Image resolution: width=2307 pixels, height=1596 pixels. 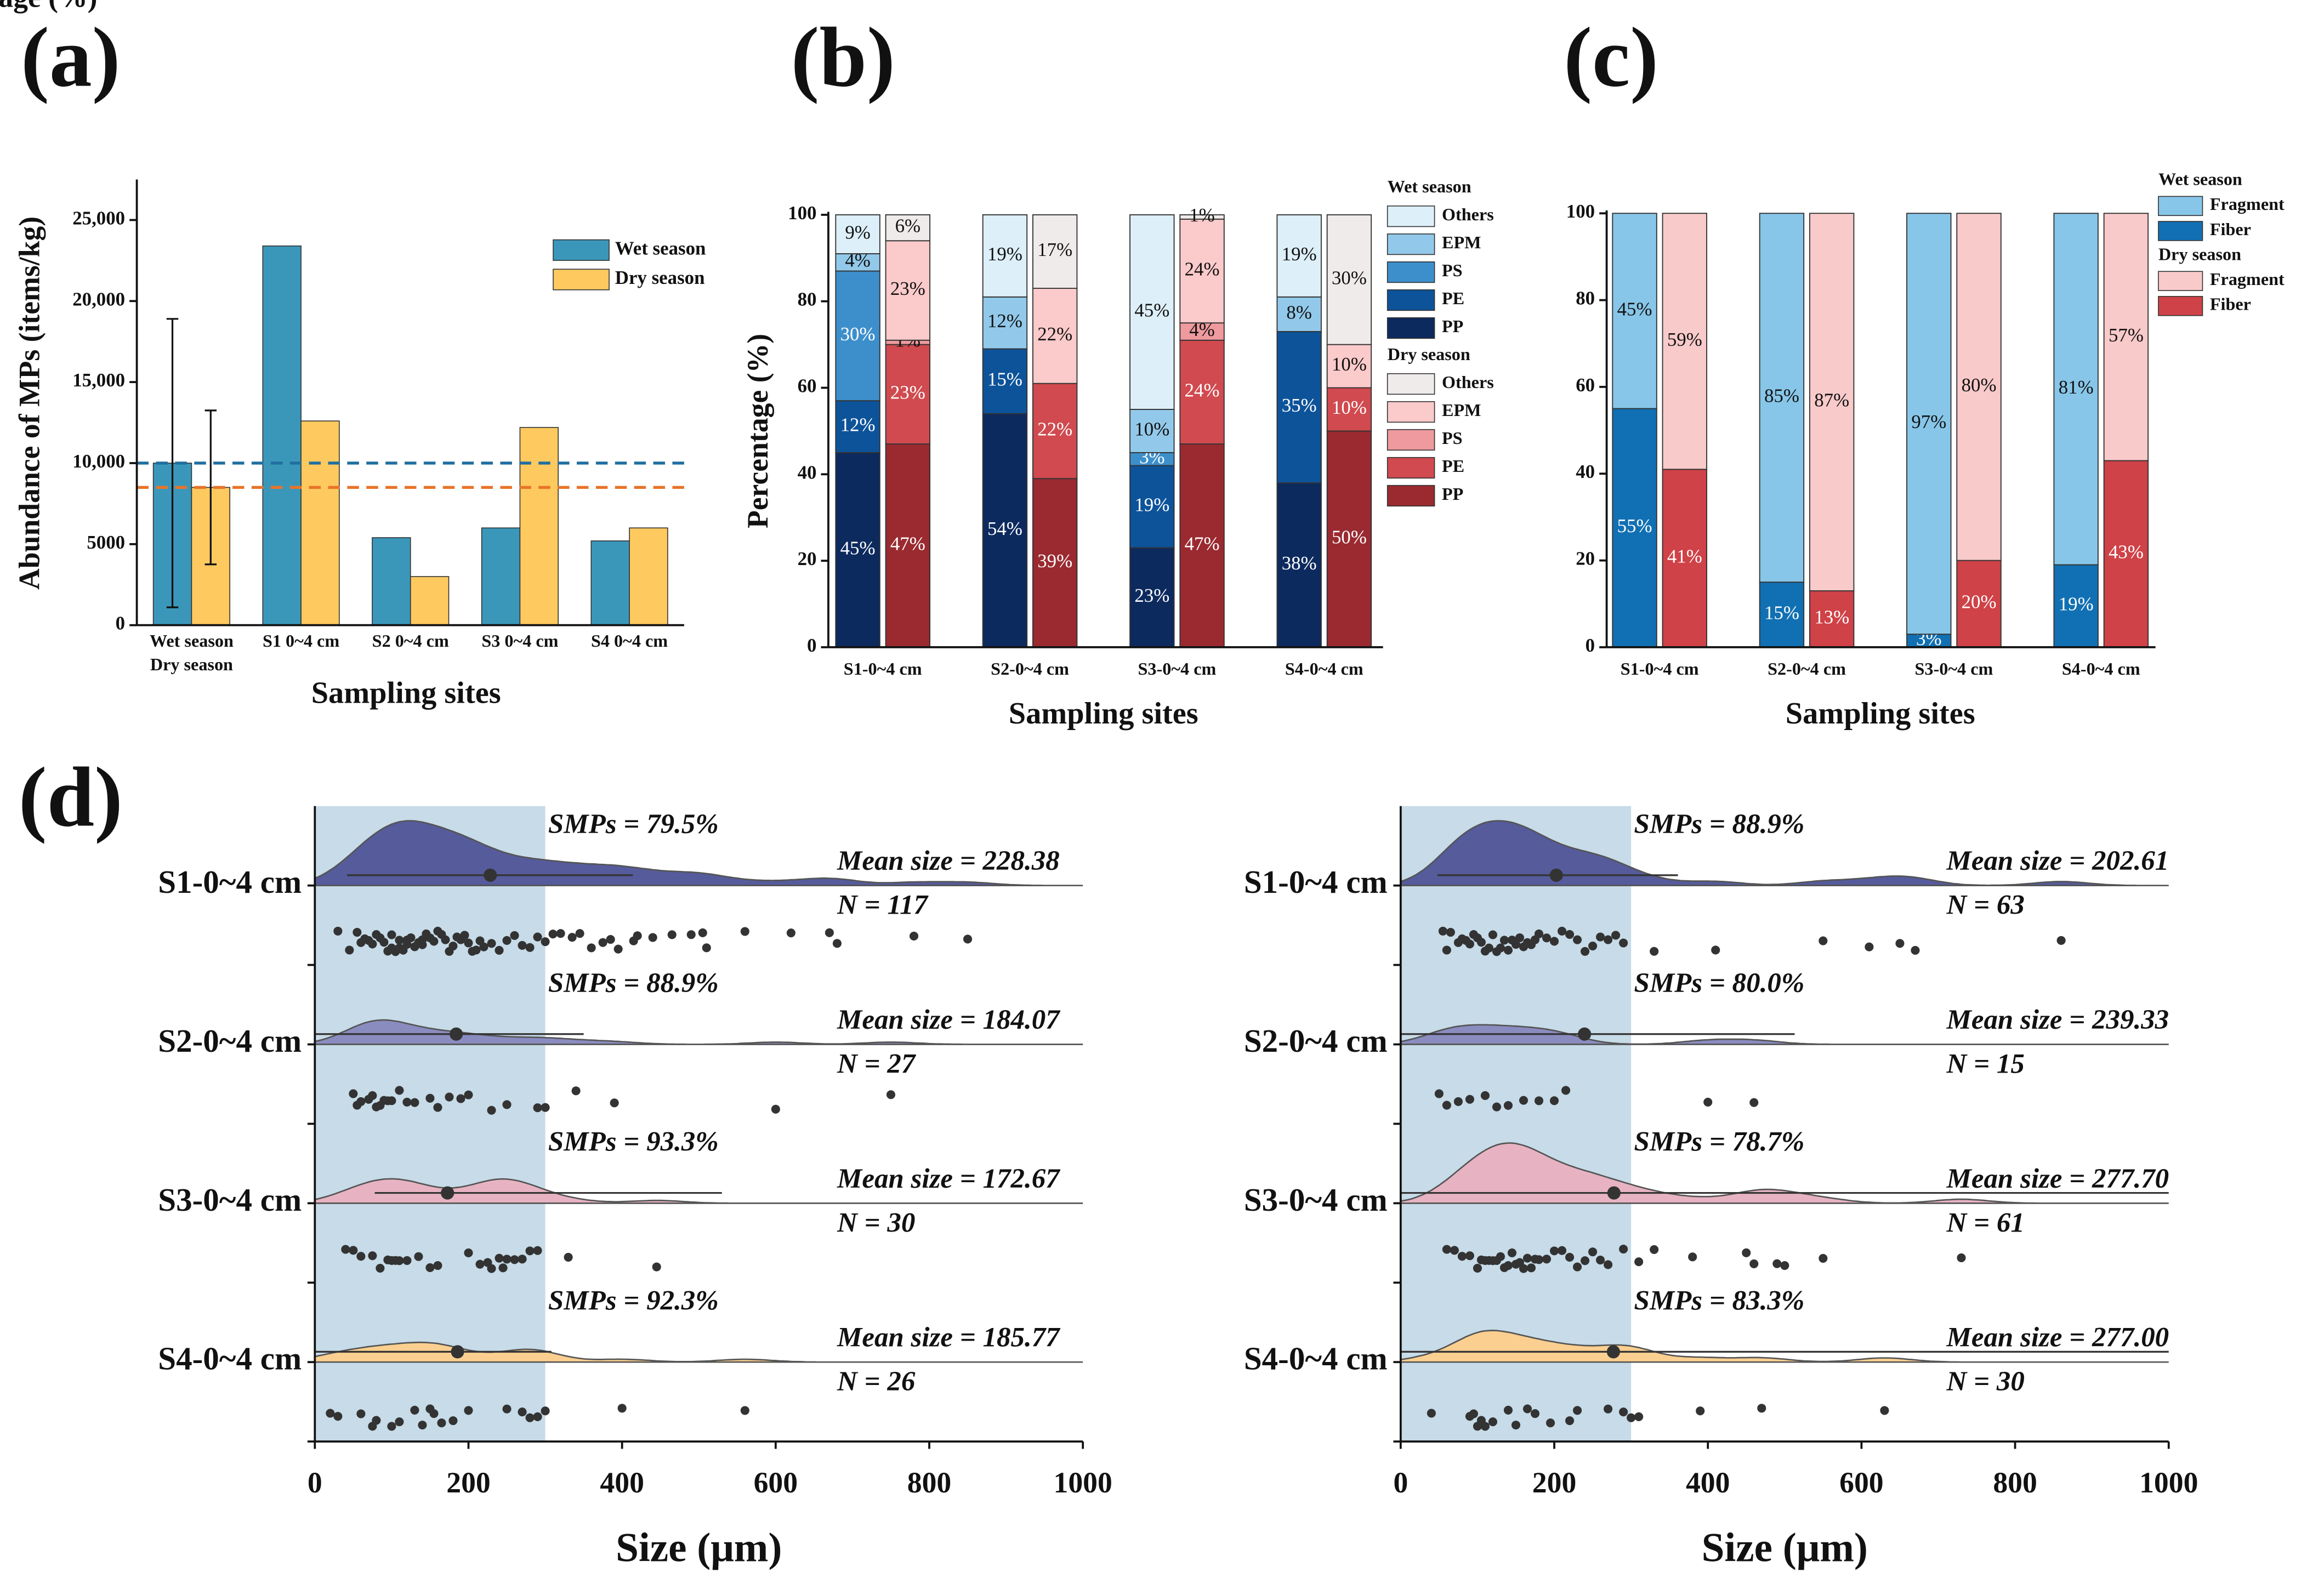 I want to click on x-tick-label: S3 0~4 cm, so click(x=519, y=641).